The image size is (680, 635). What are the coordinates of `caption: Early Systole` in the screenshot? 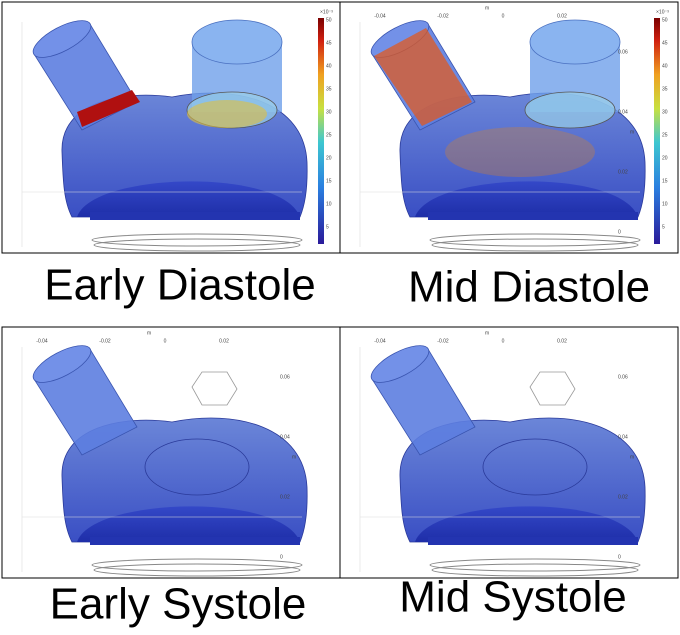 It's located at (178, 604).